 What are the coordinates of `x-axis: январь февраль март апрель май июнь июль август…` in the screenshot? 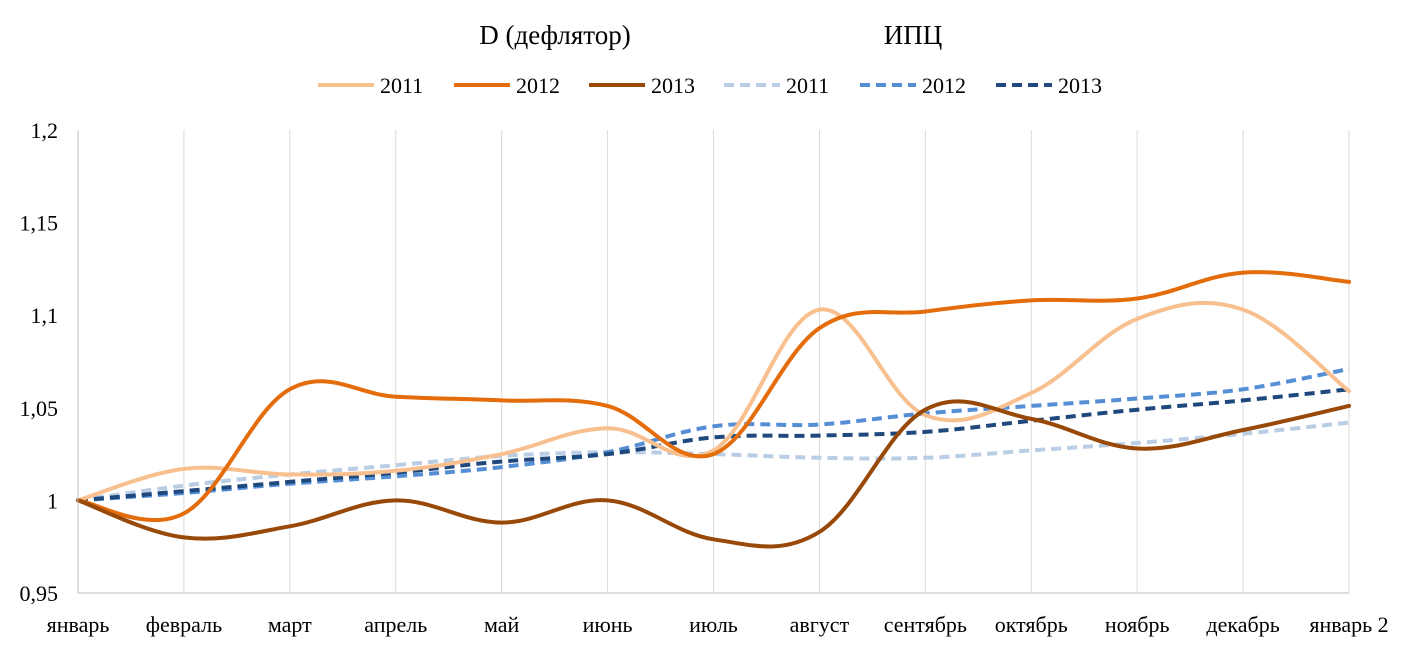 It's located at (718, 614).